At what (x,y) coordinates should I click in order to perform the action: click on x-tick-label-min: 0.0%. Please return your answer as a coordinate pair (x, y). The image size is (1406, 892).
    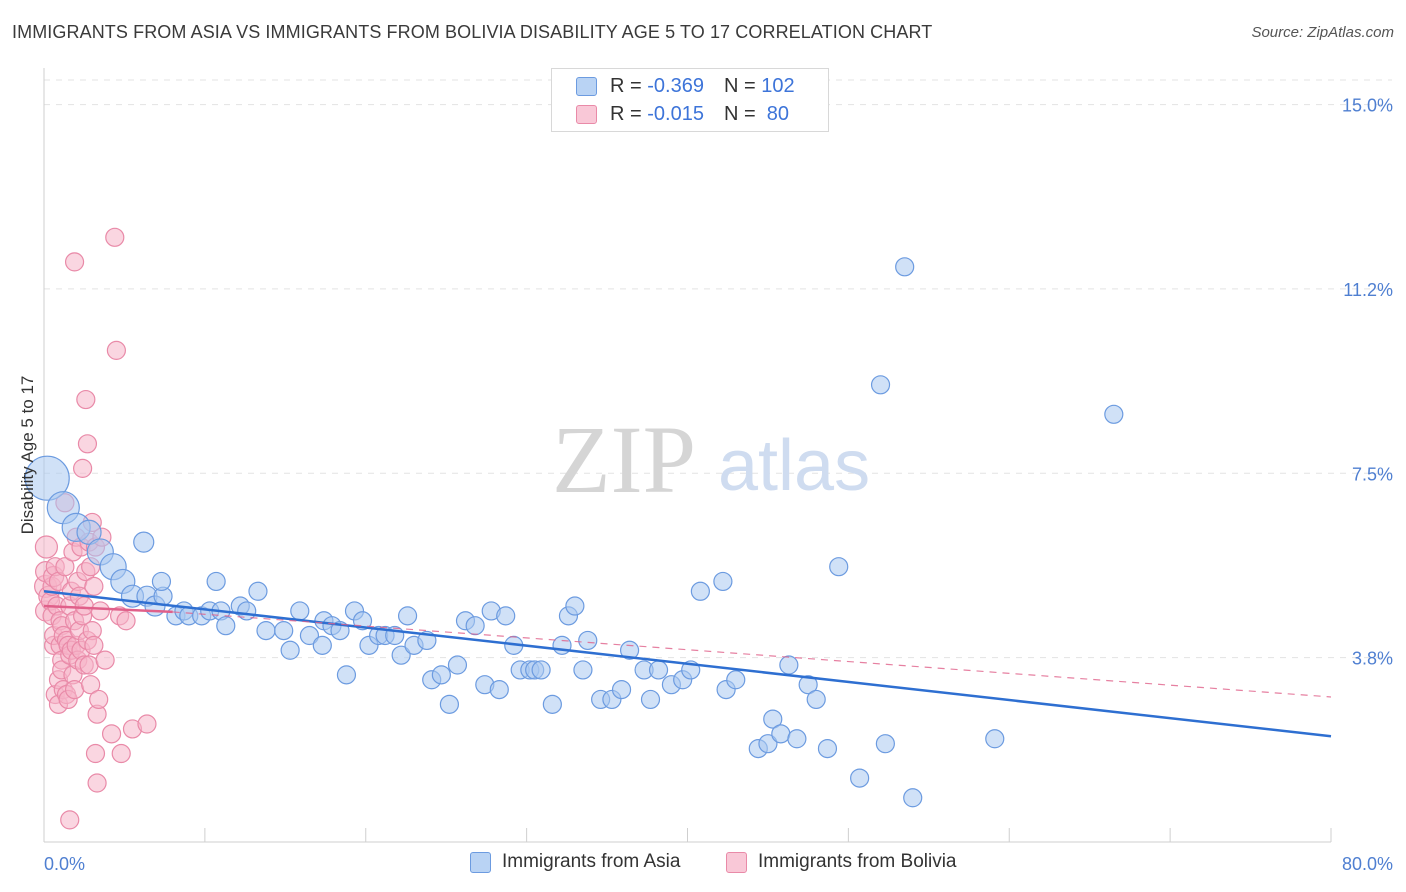
    Looking at the image, I should click on (64, 864).